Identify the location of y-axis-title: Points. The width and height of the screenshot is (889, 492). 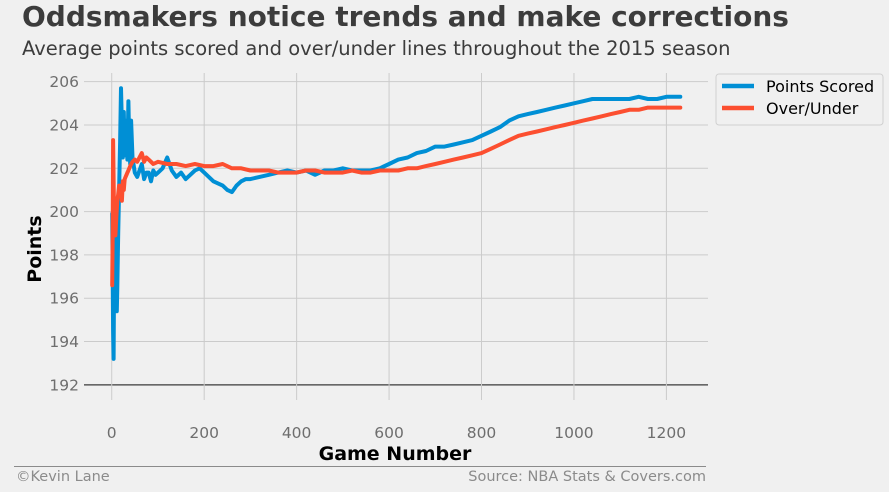
(35, 248).